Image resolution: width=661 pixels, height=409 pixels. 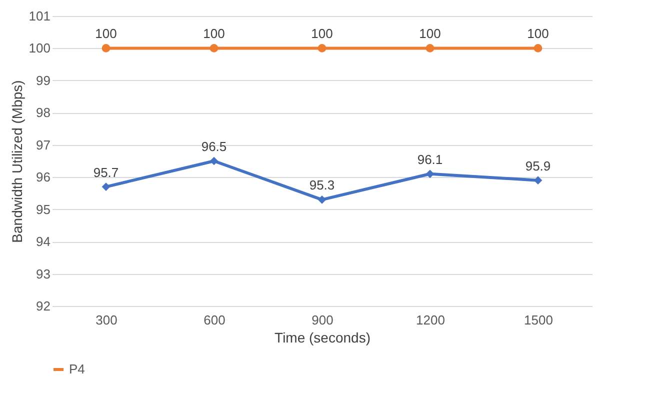 I want to click on x-tick-label: 900, so click(x=323, y=320).